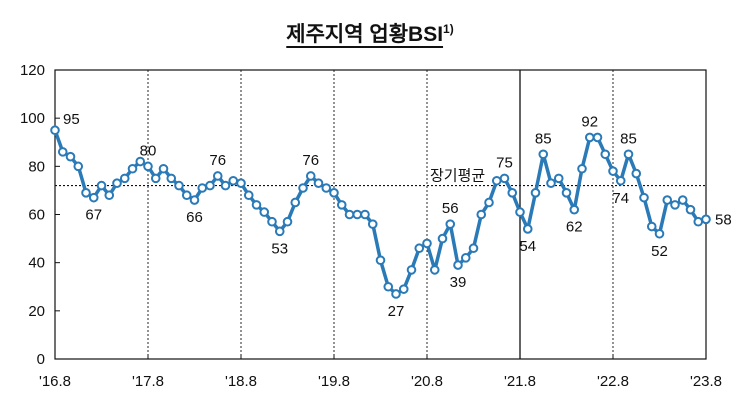  I want to click on y-axis-ticks: 0 20 40 60 80 100 120, so click(40, 215).